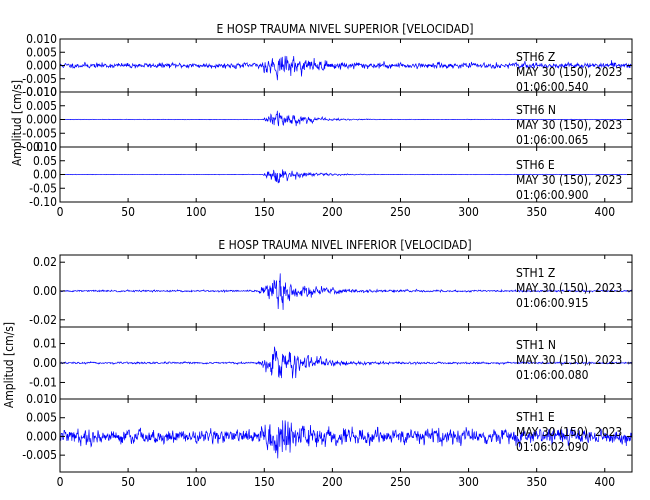 The image size is (650, 500). I want to click on y-tick-label: 0.02, so click(45, 262).